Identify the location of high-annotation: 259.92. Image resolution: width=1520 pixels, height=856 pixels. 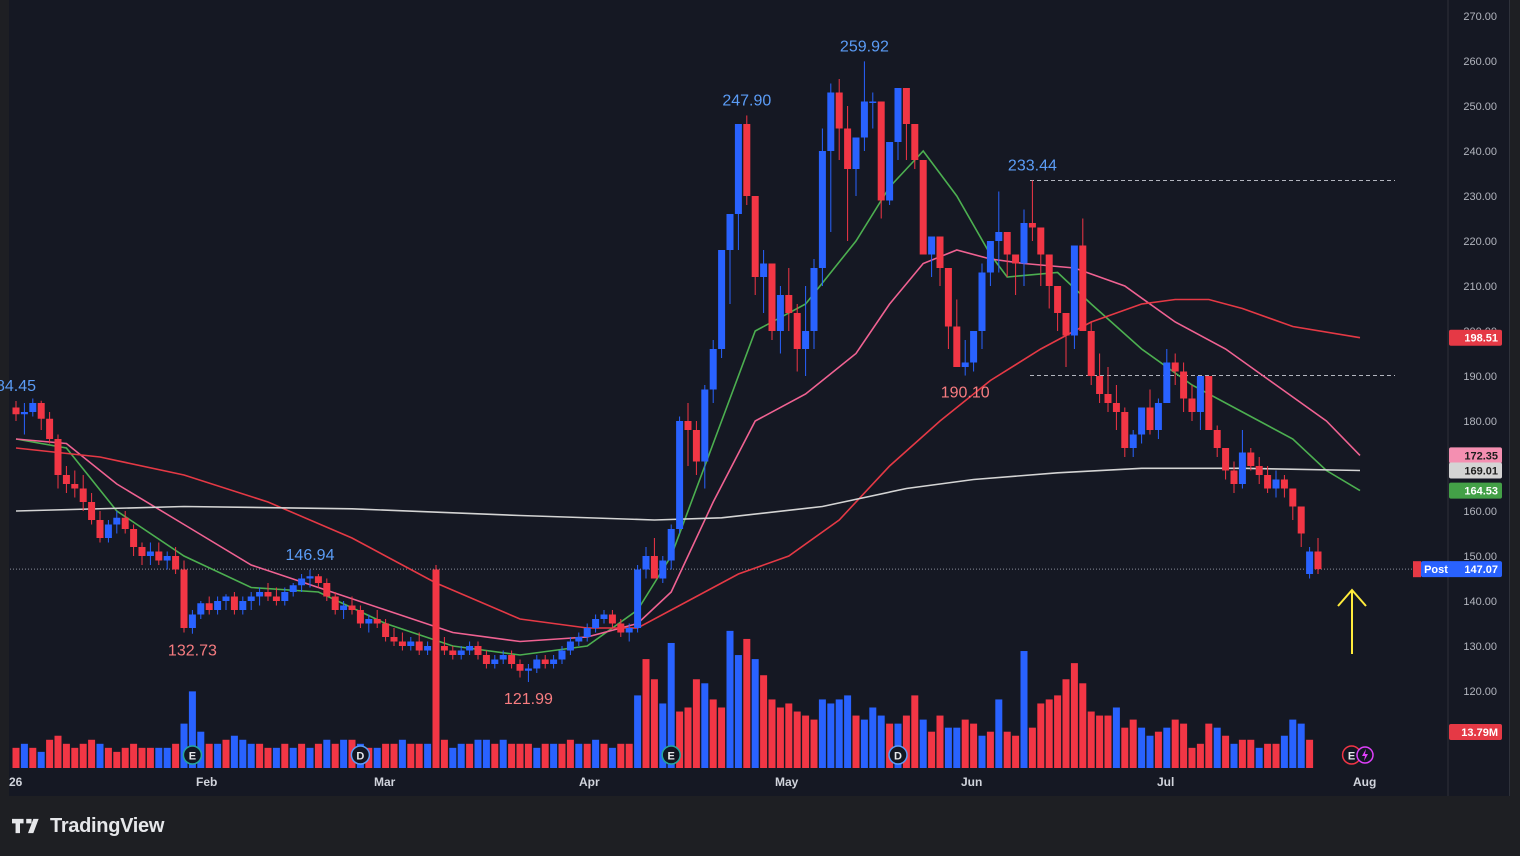
(864, 46).